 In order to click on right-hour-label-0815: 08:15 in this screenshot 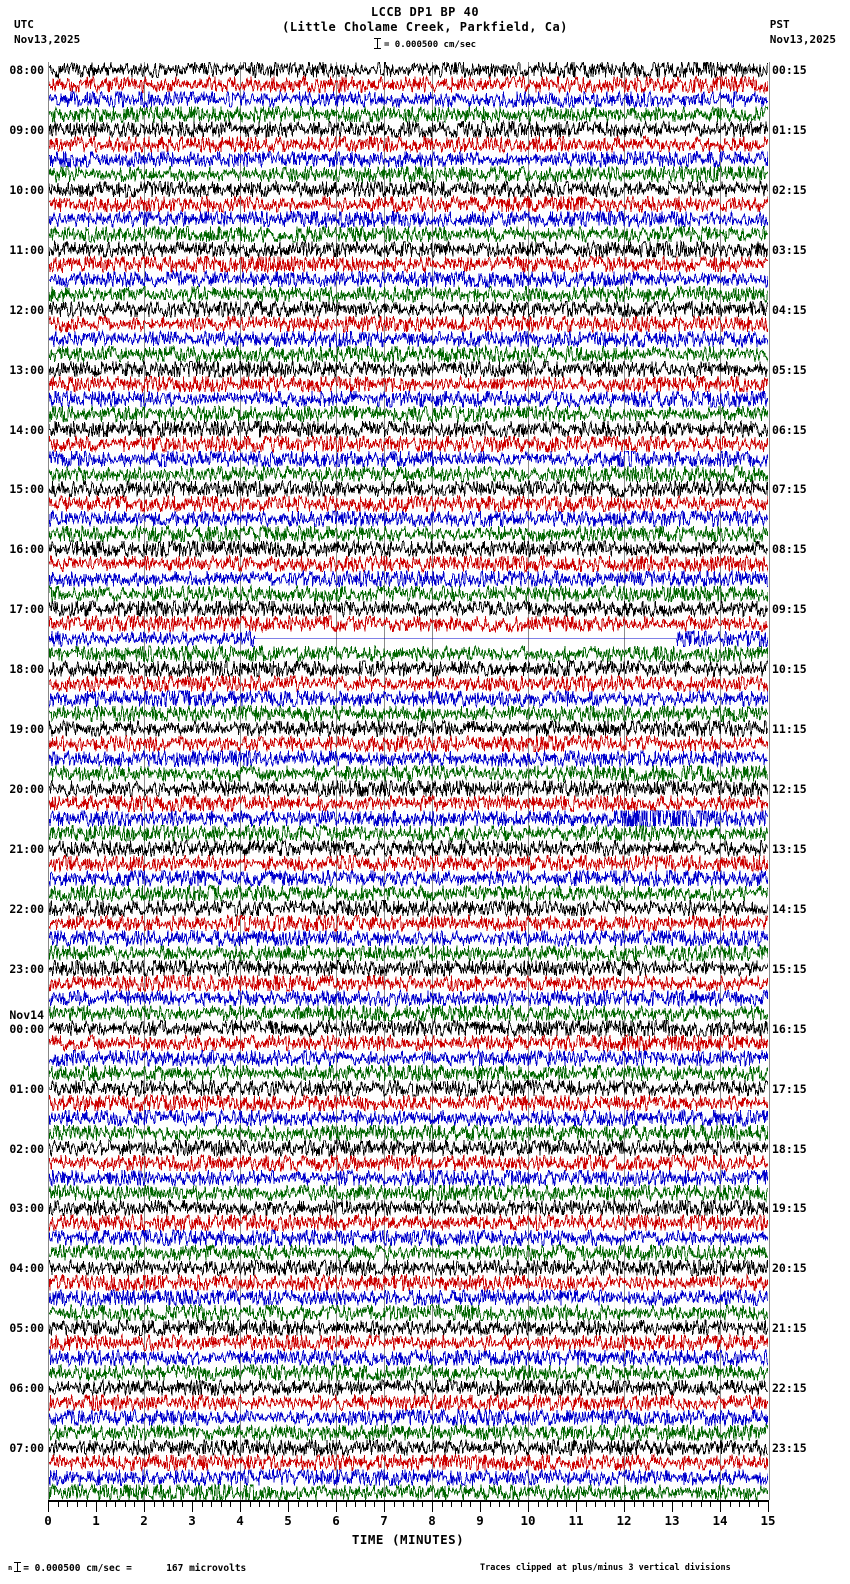, I will do `click(789, 549)`.